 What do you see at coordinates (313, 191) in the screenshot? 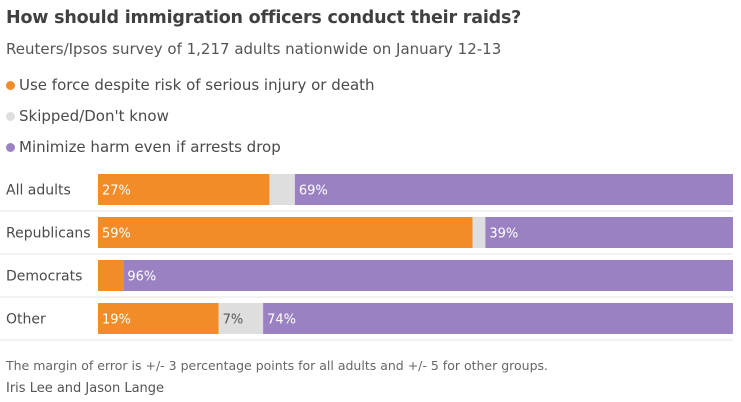
I see `data-label: 69%` at bounding box center [313, 191].